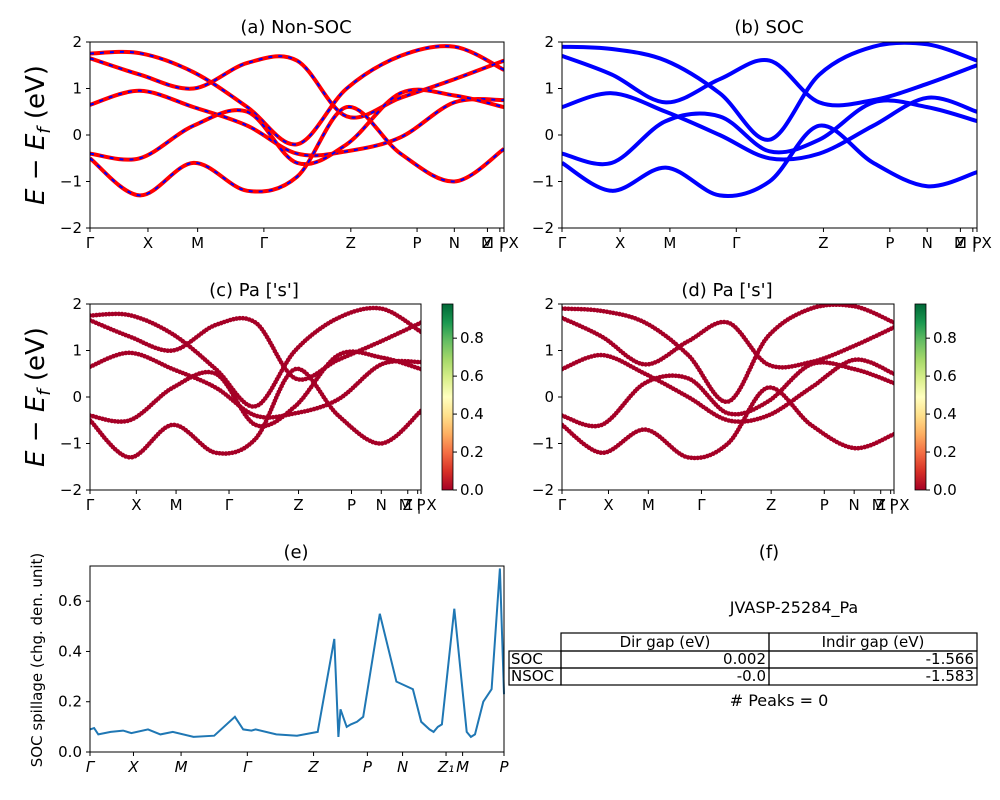 The height and width of the screenshot is (800, 1000). What do you see at coordinates (37, 660) in the screenshot?
I see `panel-e-ylabel: SOC spillage (chg. den. unit)` at bounding box center [37, 660].